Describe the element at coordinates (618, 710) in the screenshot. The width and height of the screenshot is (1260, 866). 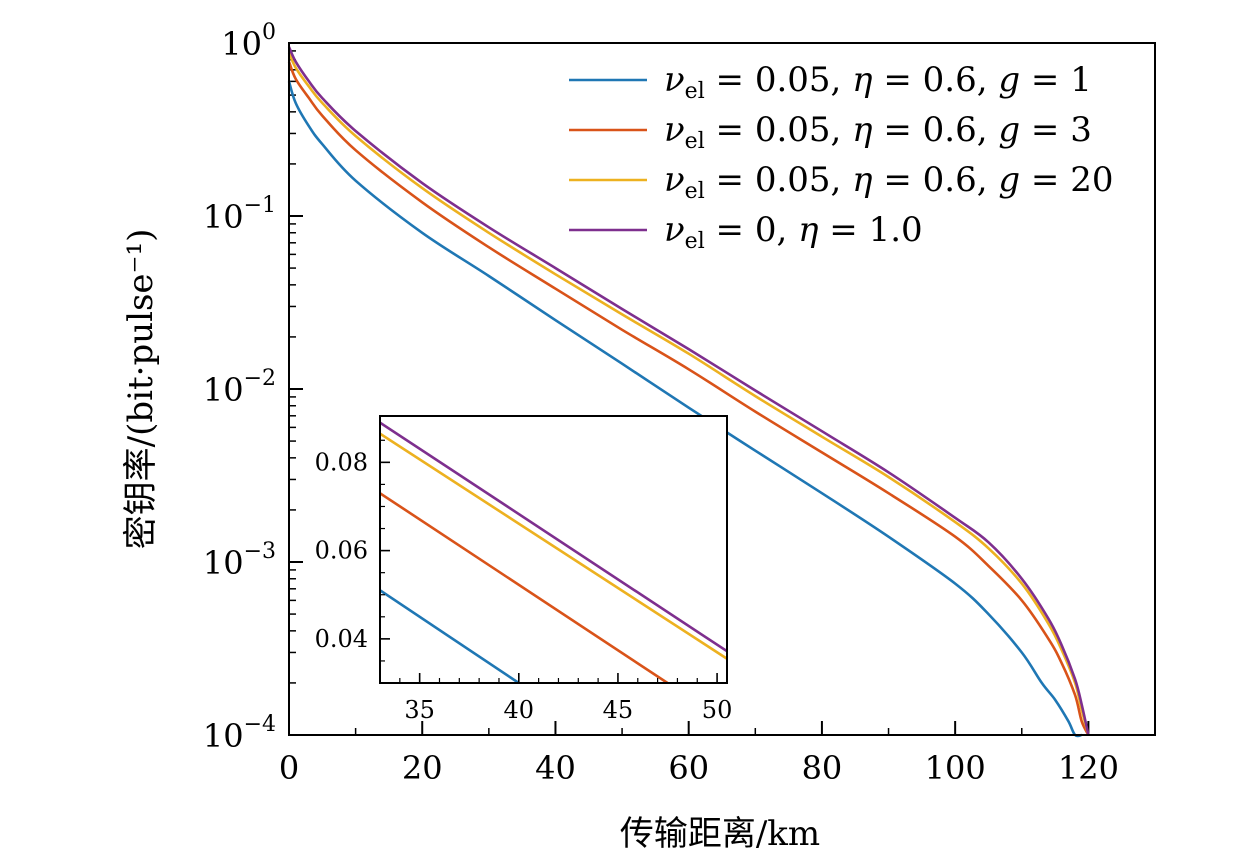
I see `inset-x-tick-label: 45` at that location.